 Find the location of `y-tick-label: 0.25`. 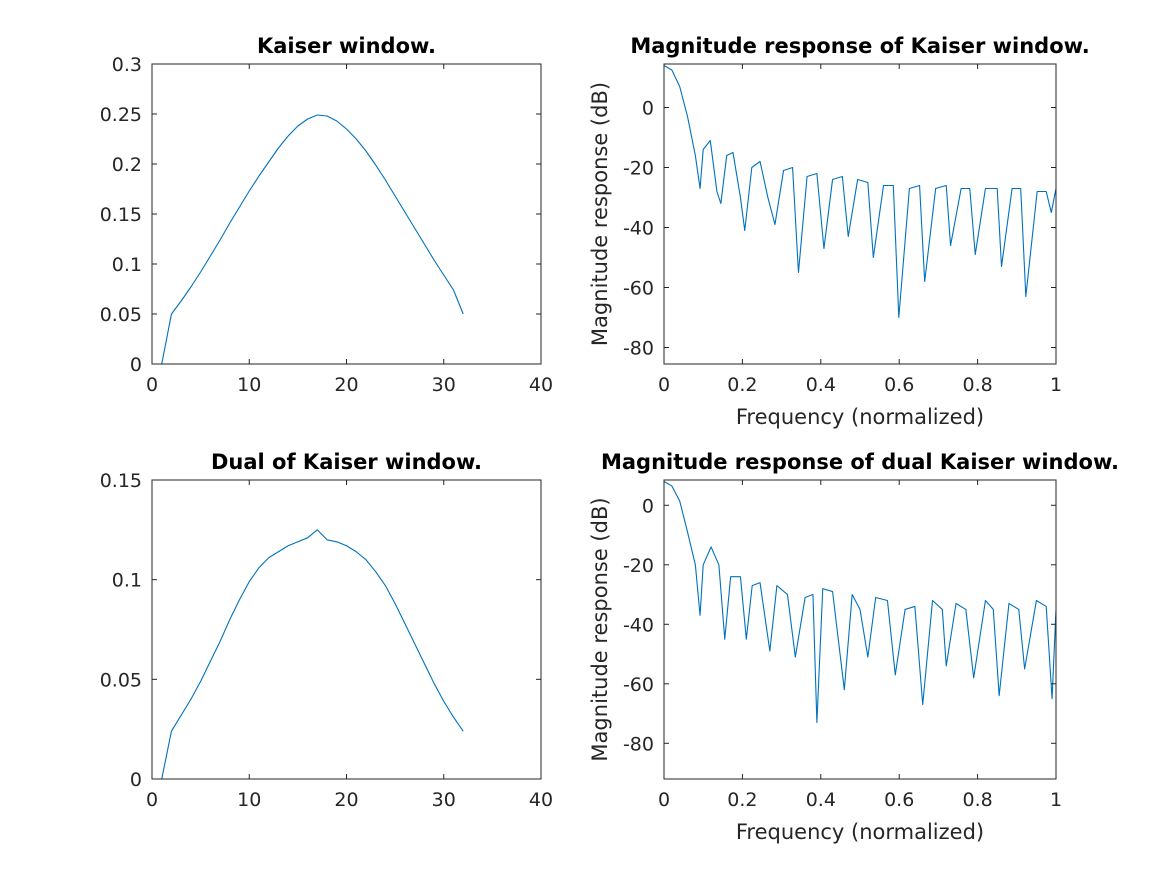

y-tick-label: 0.25 is located at coordinates (121, 115).